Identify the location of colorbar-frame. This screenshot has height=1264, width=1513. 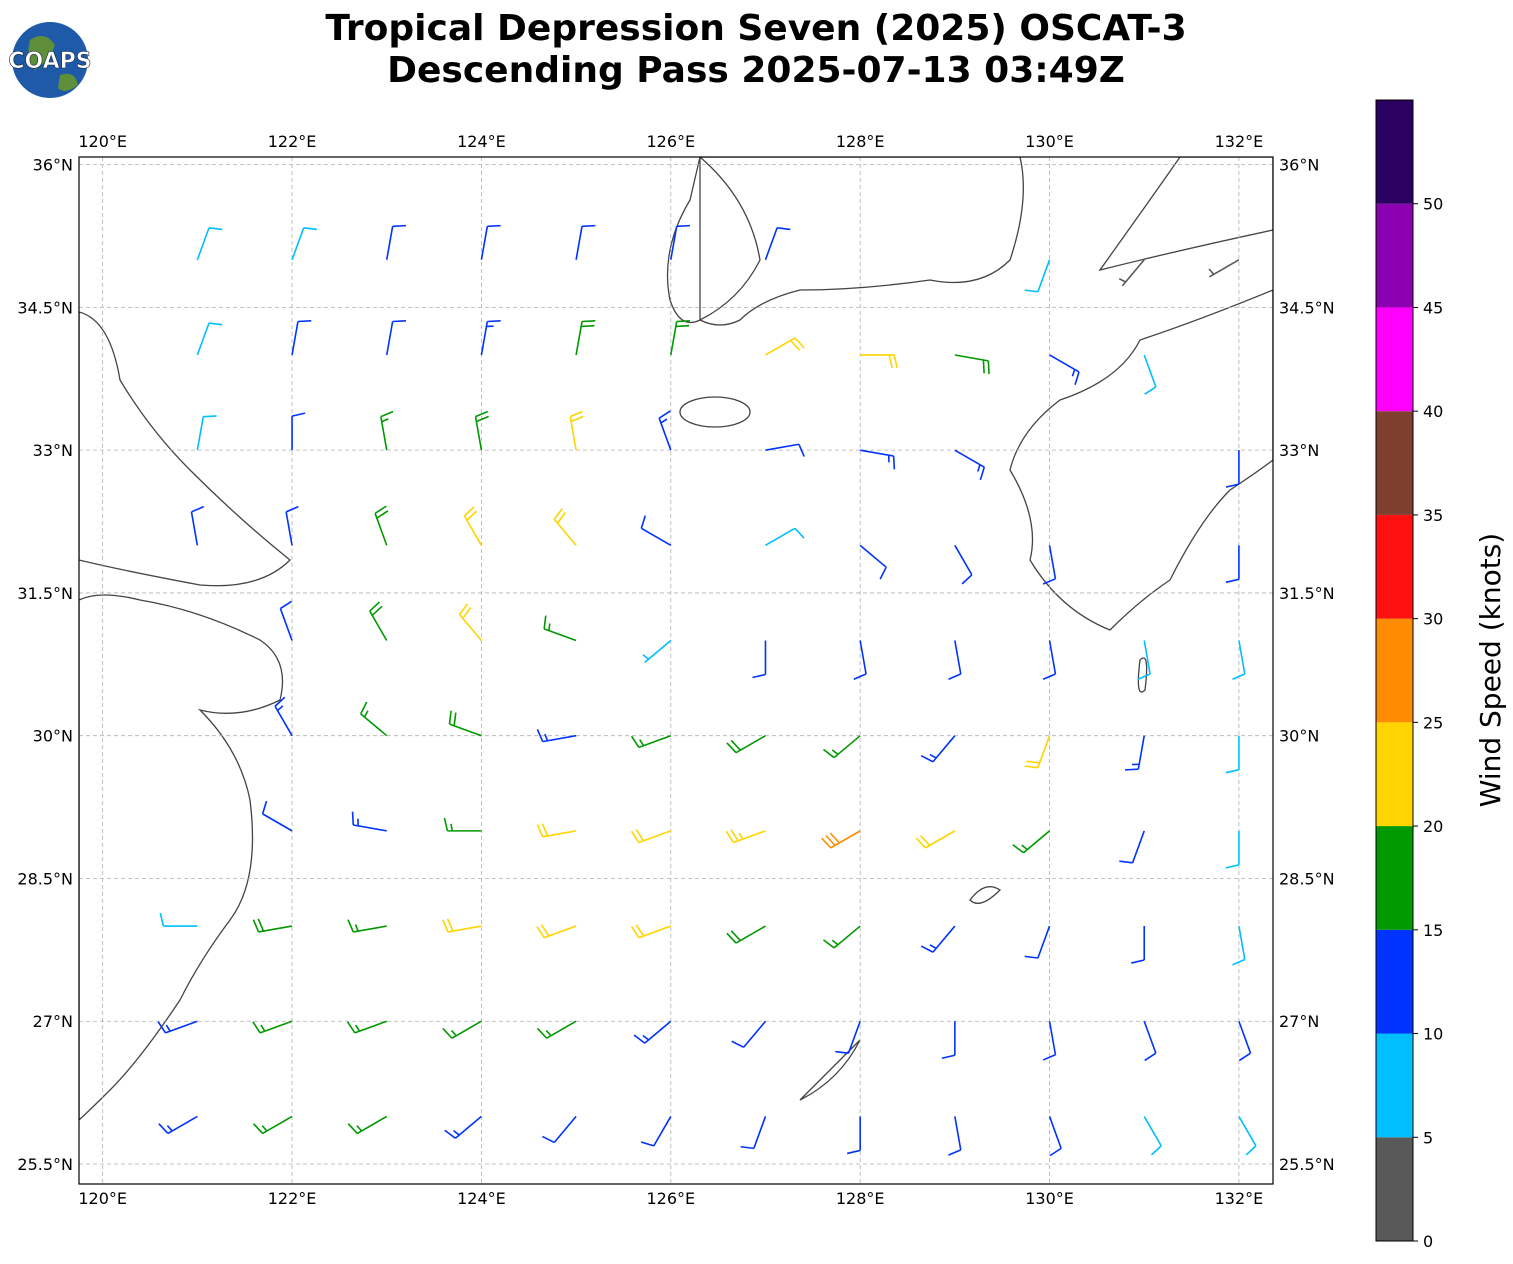
(1394, 670).